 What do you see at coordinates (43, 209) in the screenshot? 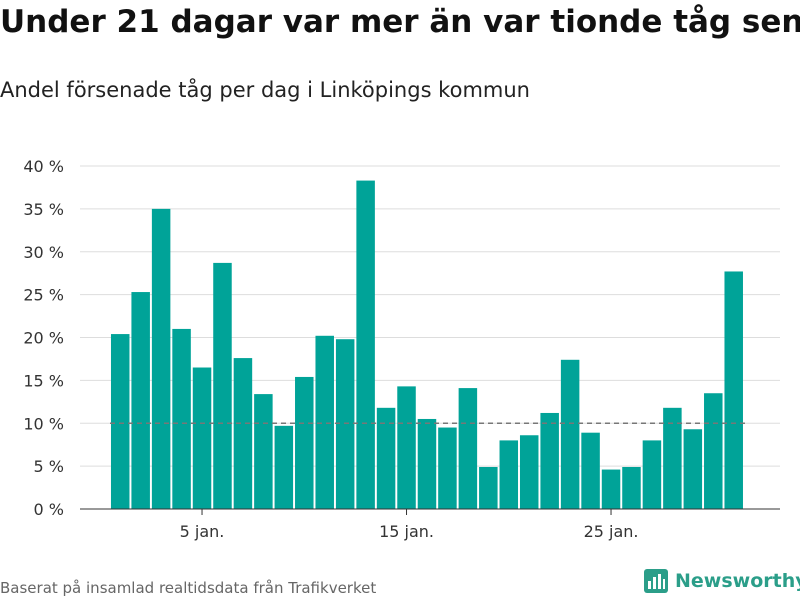
I see `y-tick-label: 35 %` at bounding box center [43, 209].